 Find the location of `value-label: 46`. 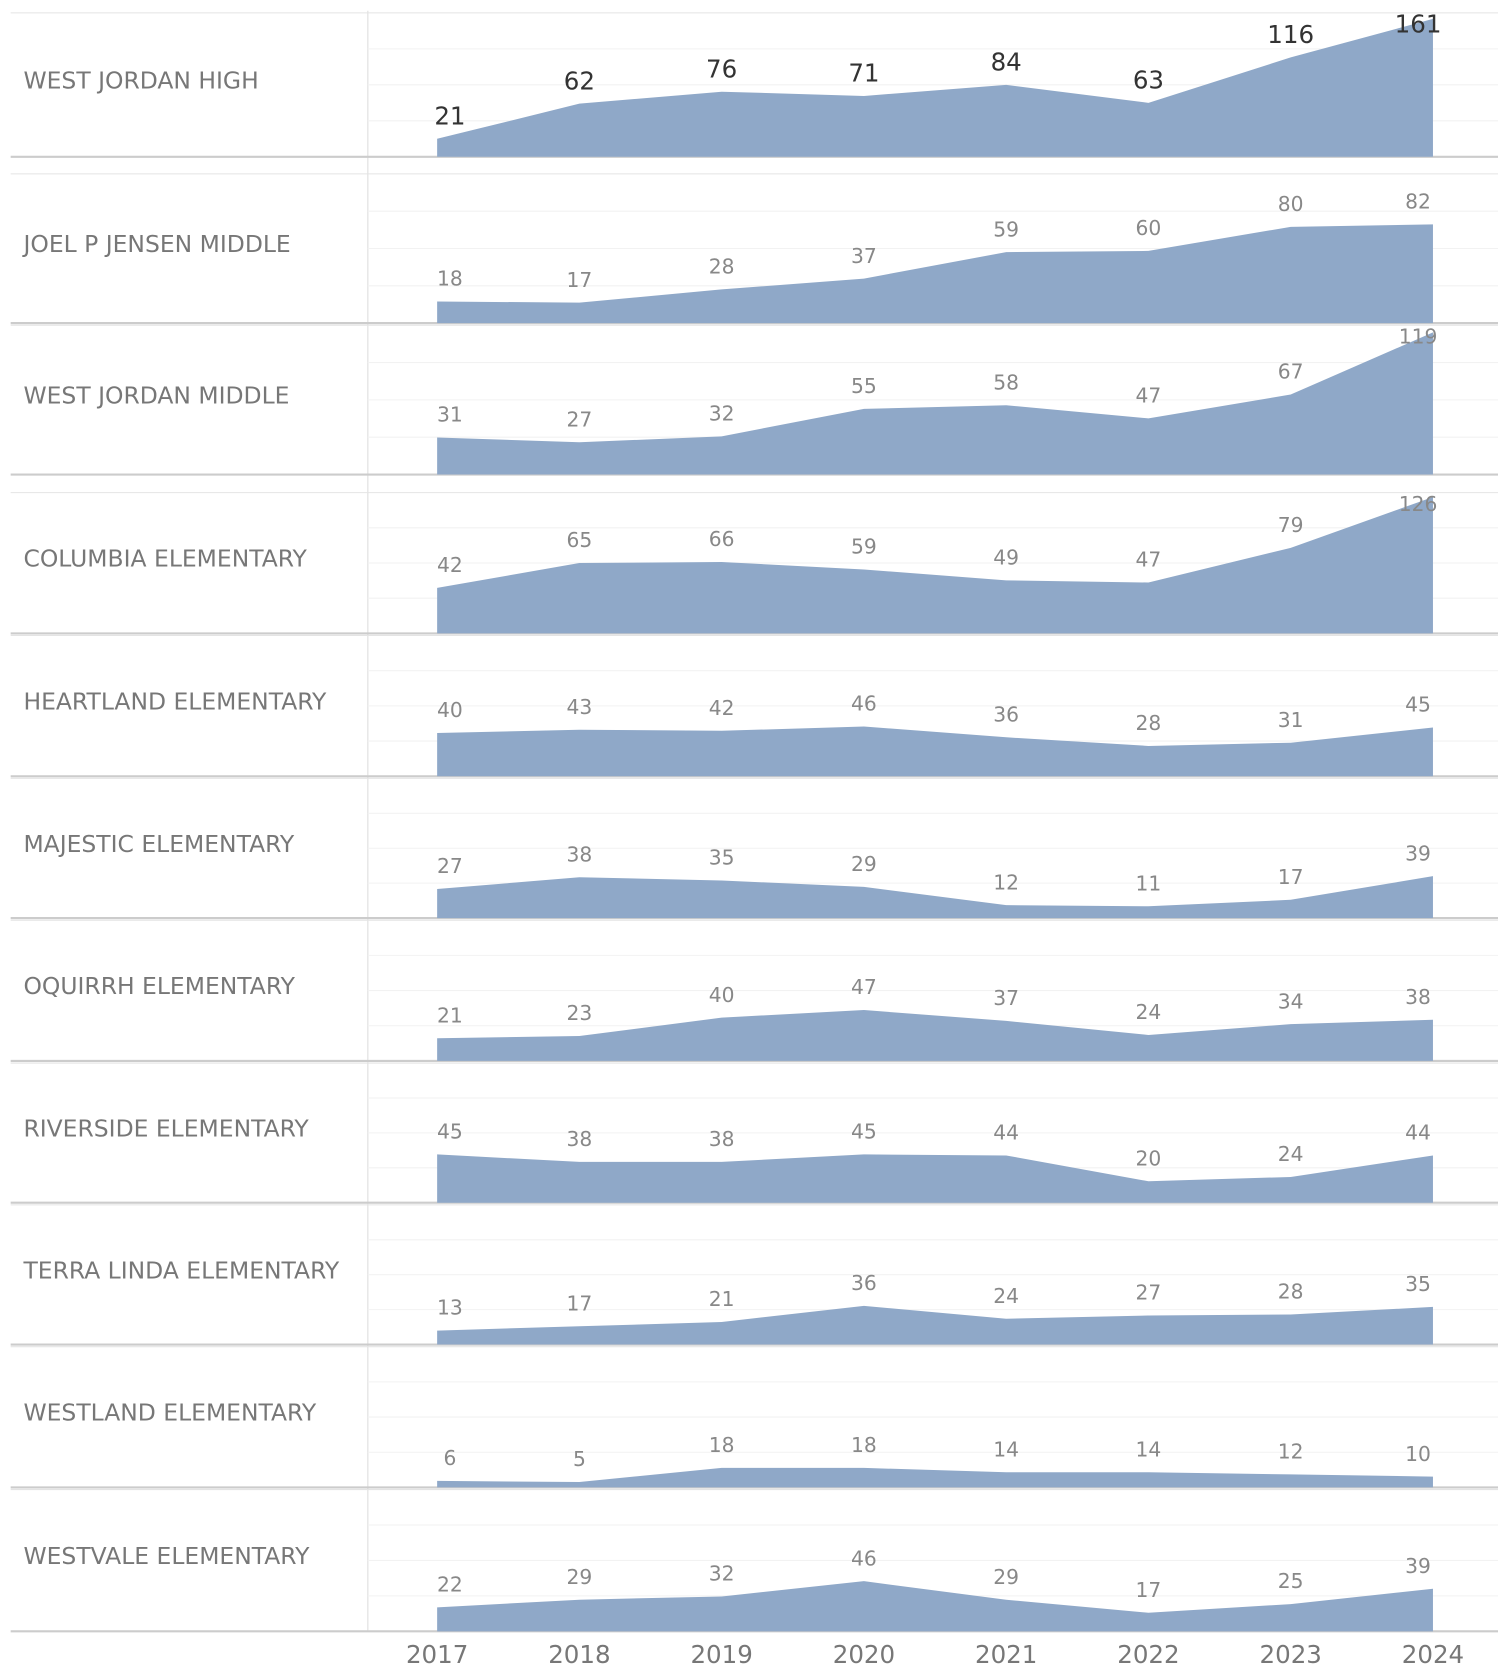

value-label: 46 is located at coordinates (864, 704).